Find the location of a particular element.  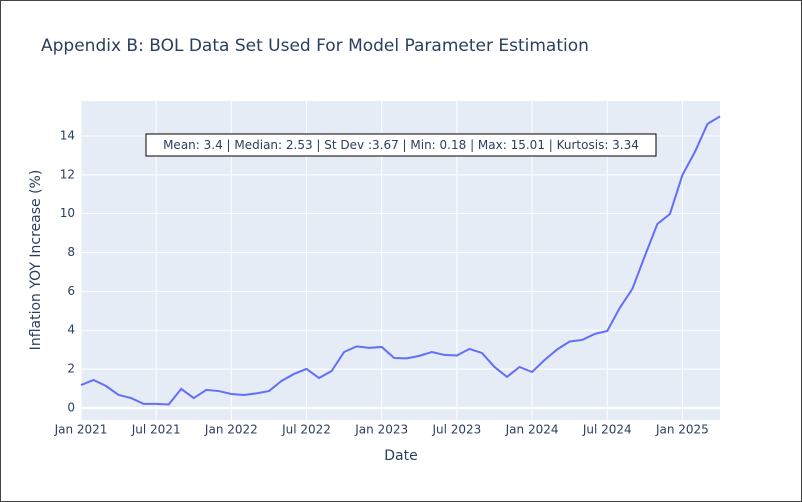

x-tick-label: Jan 2021 is located at coordinates (81, 430).